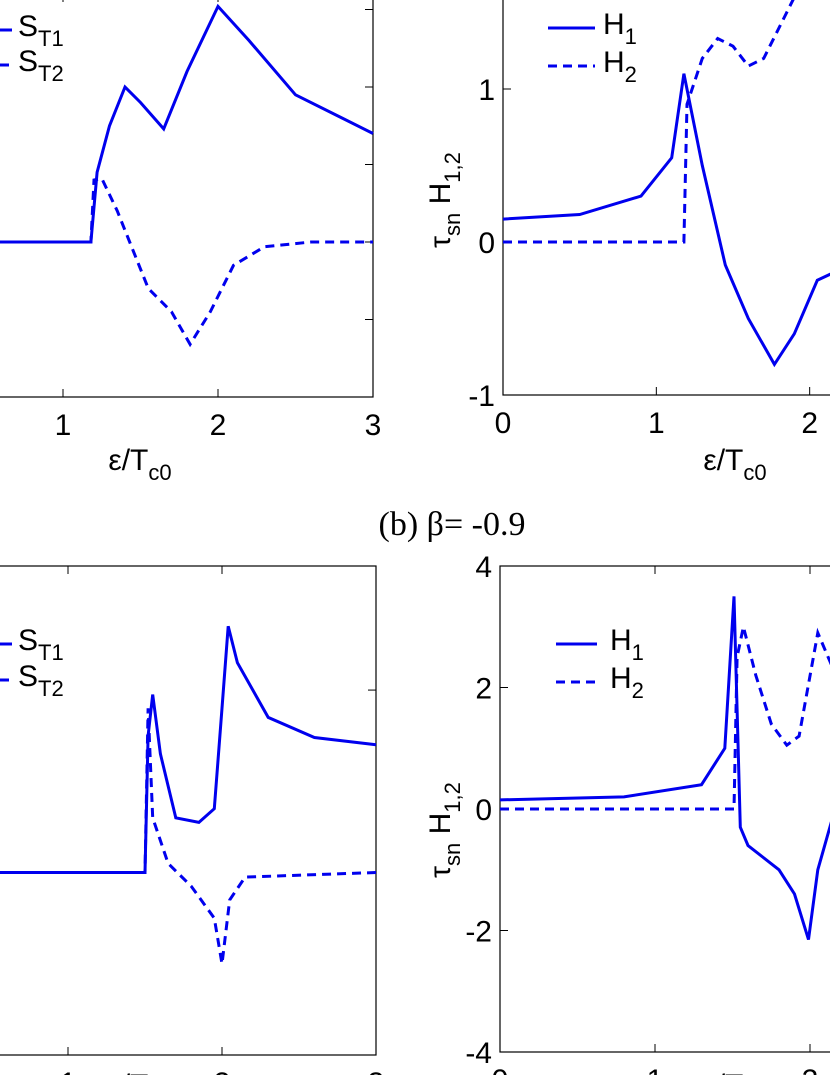 The image size is (830, 1075). Describe the element at coordinates (483, 567) in the screenshot. I see `y-tick-label: 4` at that location.